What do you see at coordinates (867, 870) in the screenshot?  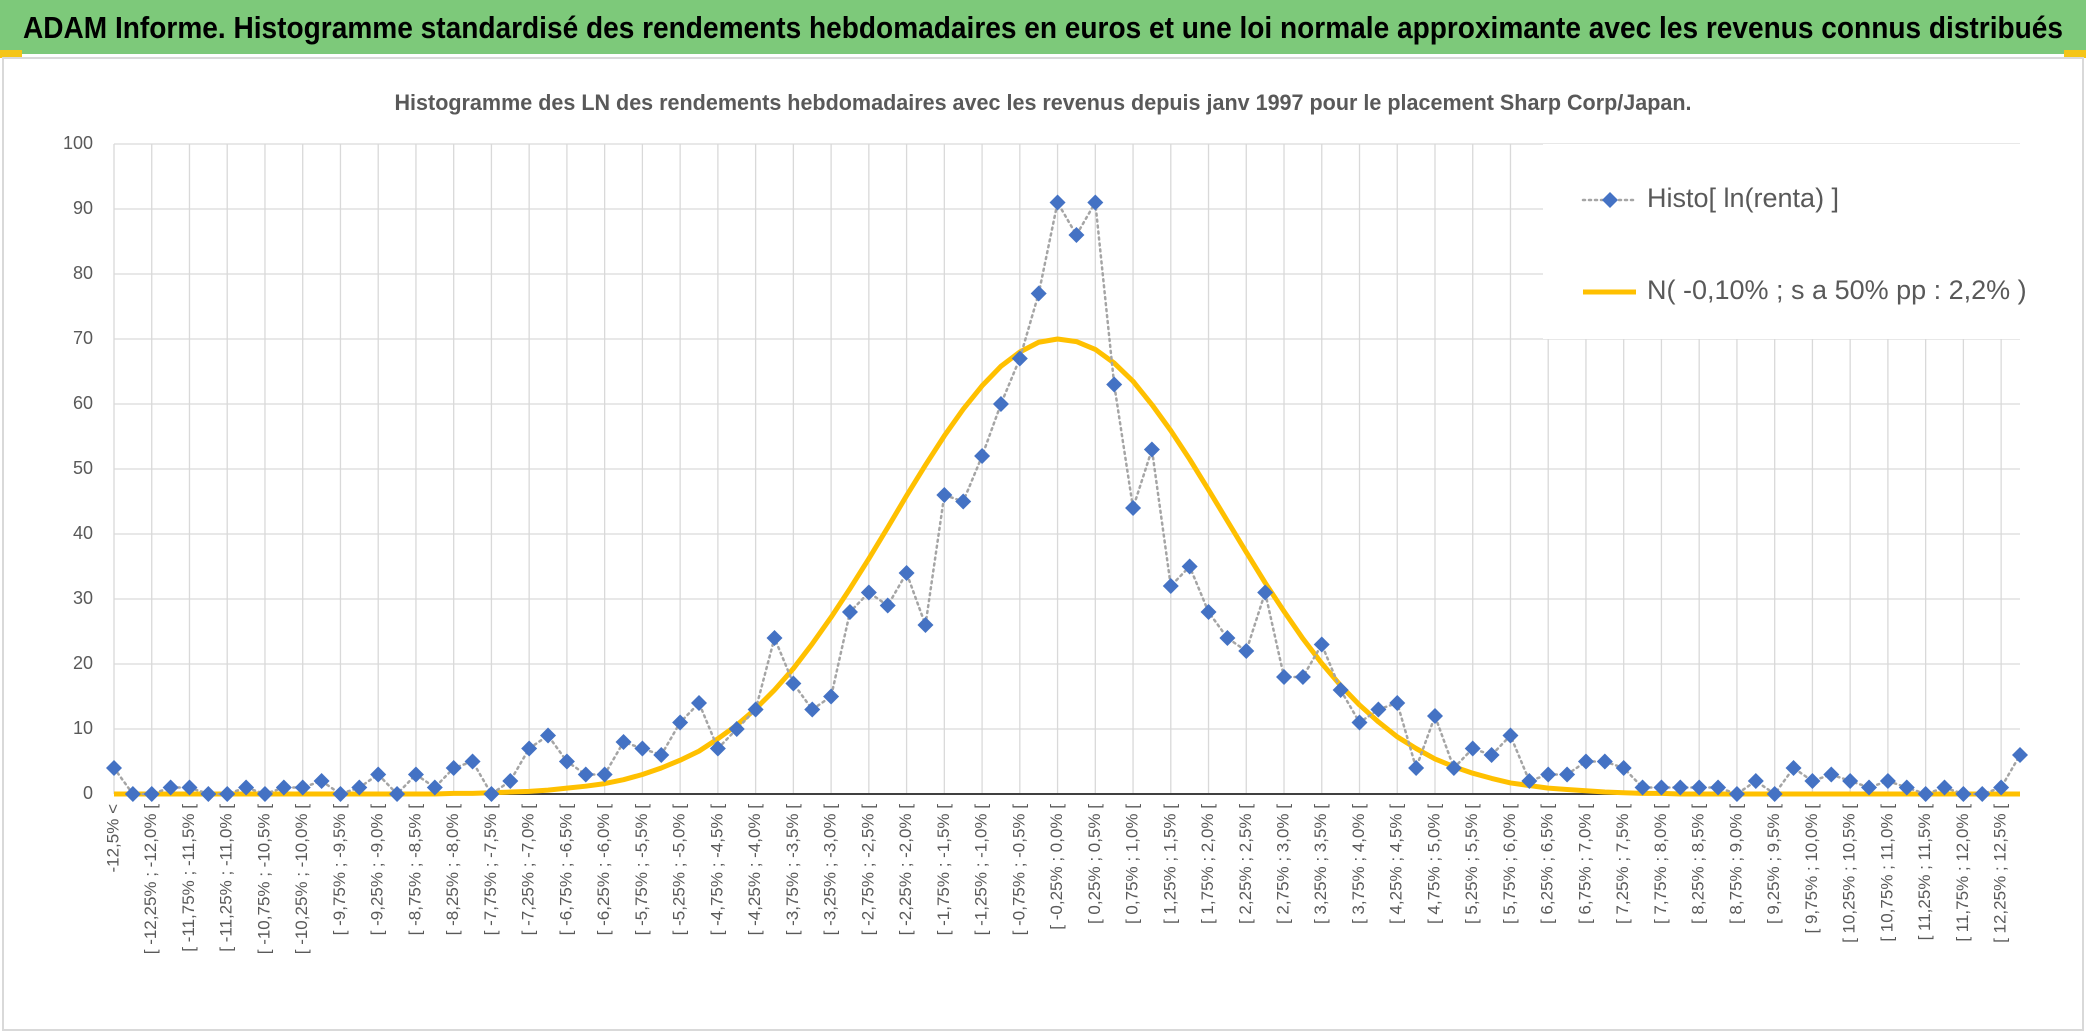 I see `x-tick-label: [ -2,75% ; -2,5% [` at bounding box center [867, 870].